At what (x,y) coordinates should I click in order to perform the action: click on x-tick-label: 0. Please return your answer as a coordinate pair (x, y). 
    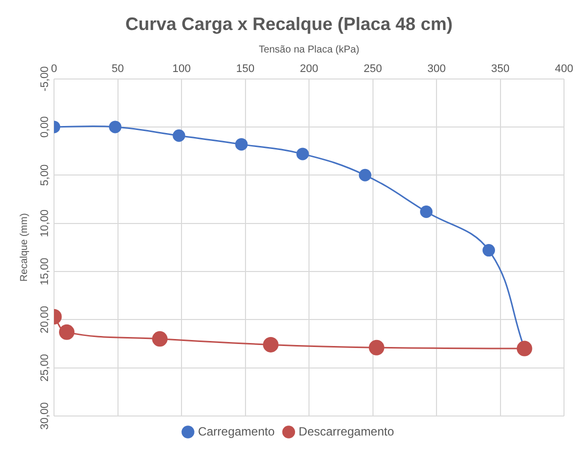
    Looking at the image, I should click on (54, 69).